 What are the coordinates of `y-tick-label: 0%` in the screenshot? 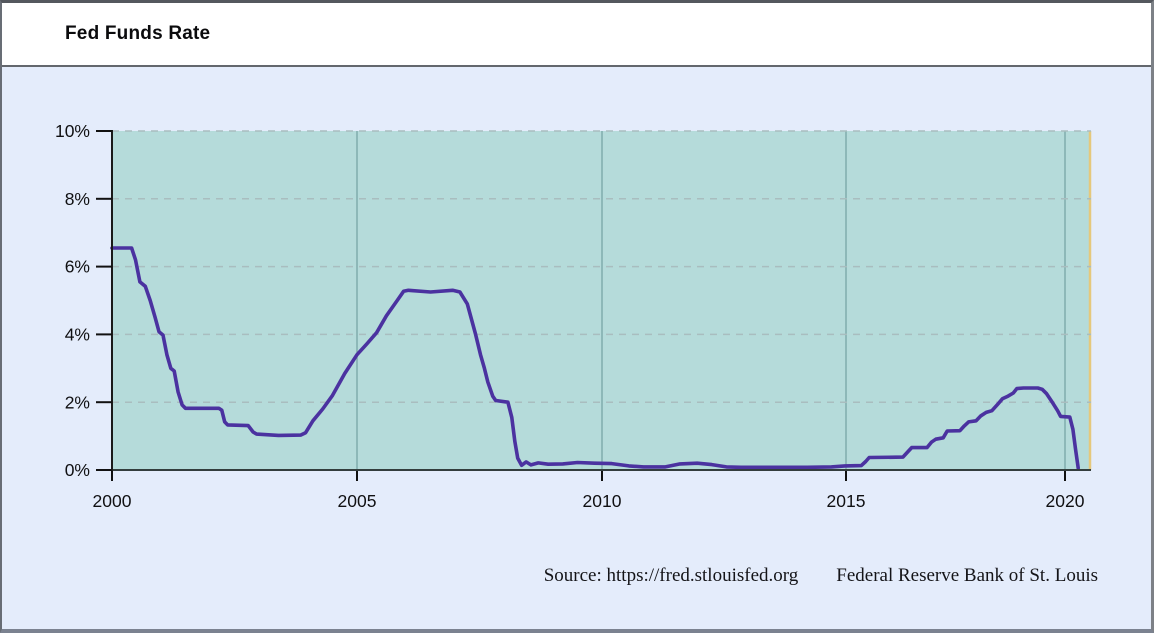 It's located at (77, 470).